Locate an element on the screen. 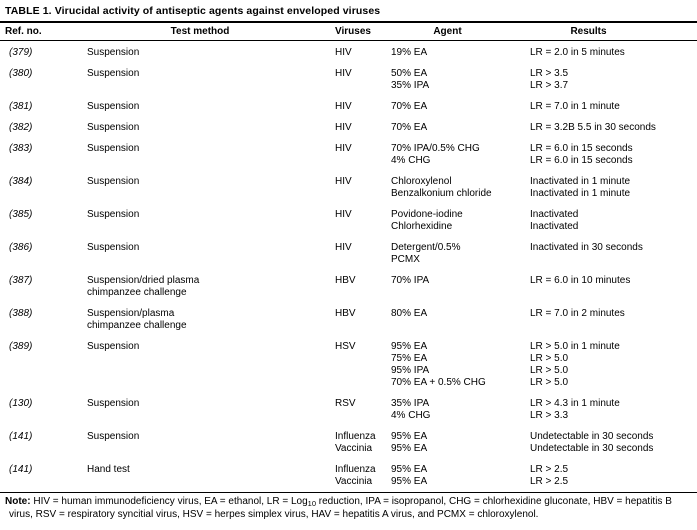 This screenshot has height=530, width=697. agent-line: 70% IPA is located at coordinates (410, 280).